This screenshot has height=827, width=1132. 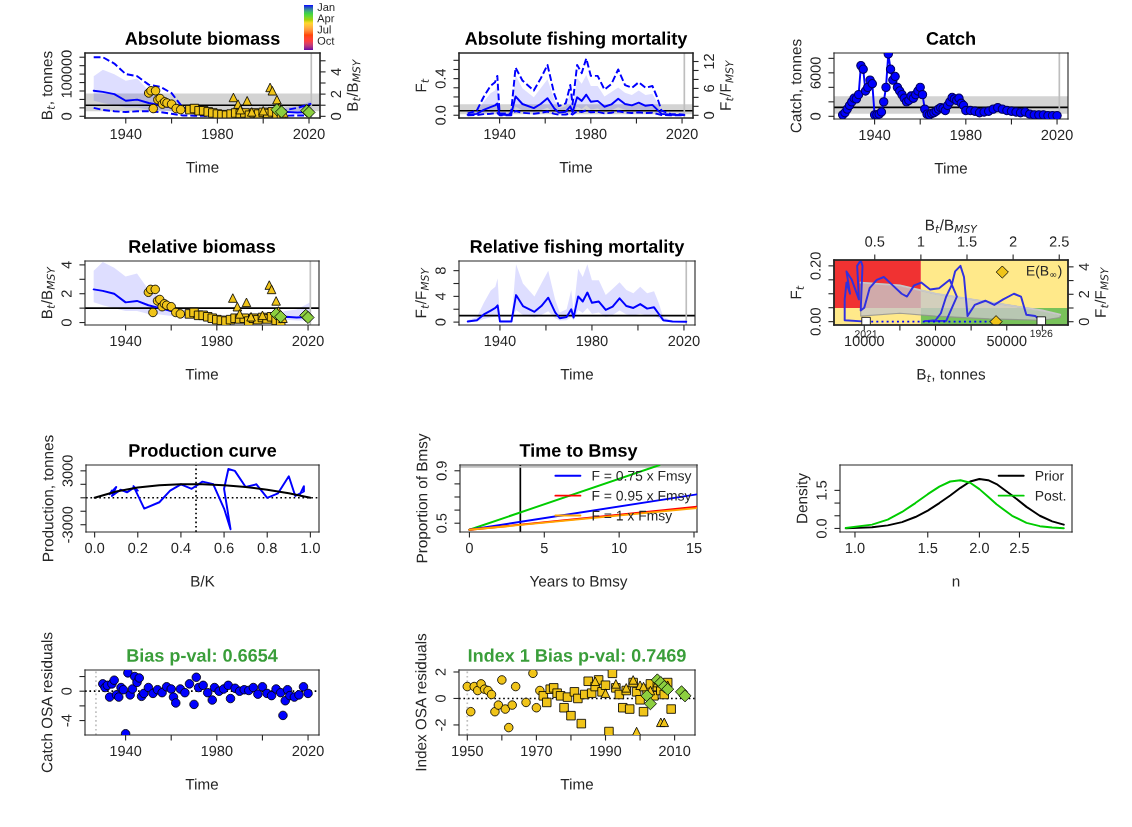 I want to click on x-tick-label: 0.0, so click(x=95, y=548).